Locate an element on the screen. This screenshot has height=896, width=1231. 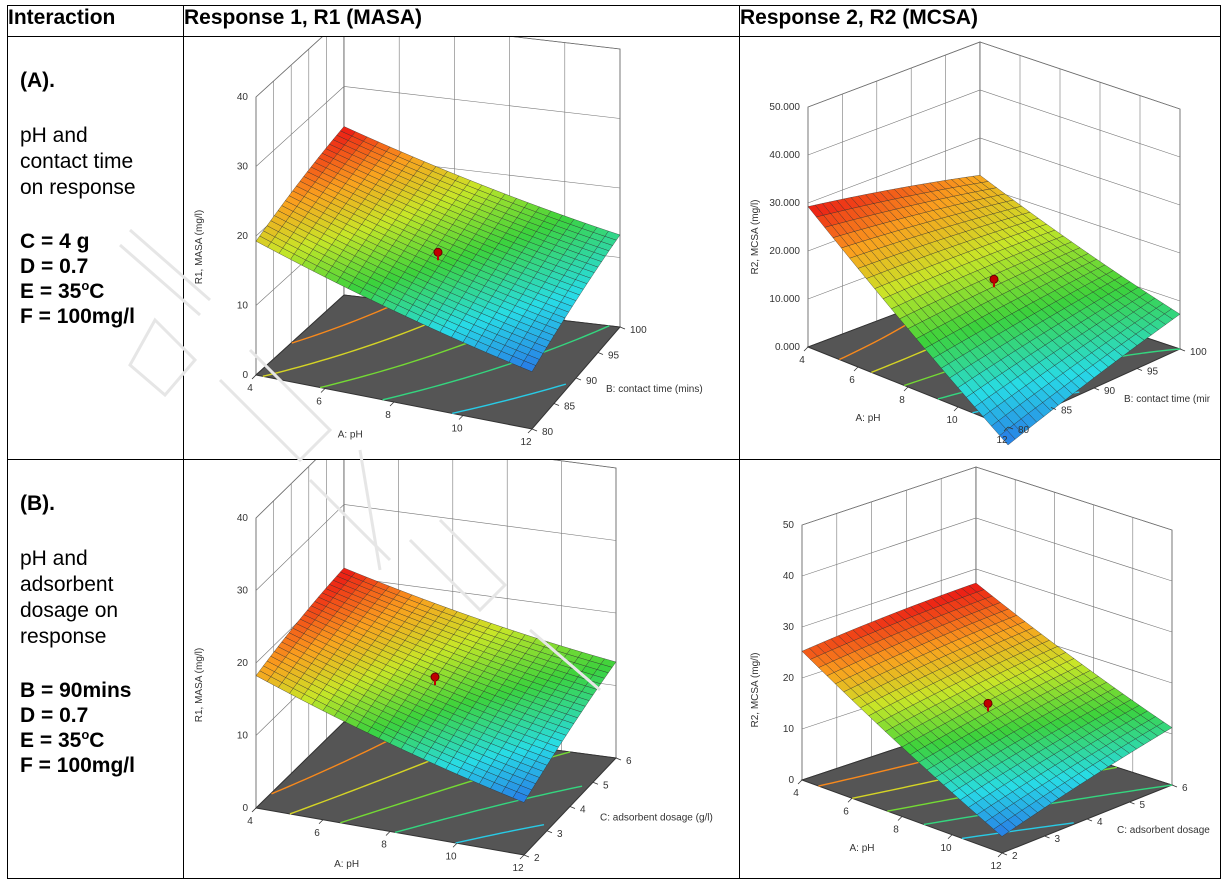
header-response2: Response 2, R2 (MCSA) is located at coordinates (980, 21).